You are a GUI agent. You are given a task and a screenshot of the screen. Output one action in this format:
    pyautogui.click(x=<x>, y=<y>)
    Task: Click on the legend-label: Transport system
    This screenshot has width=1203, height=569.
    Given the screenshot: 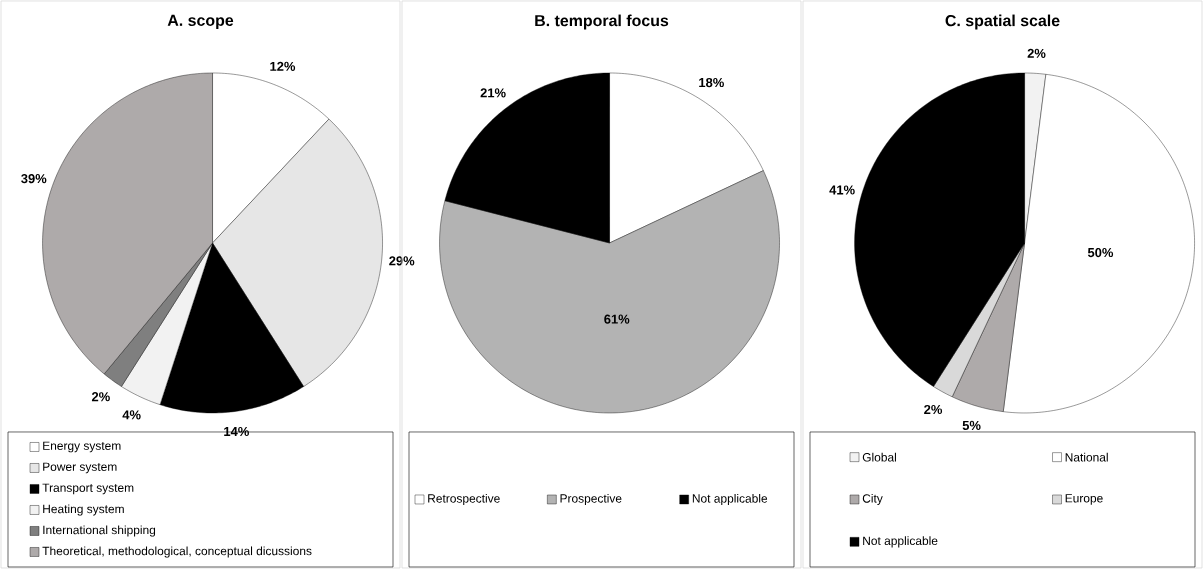 What is the action you would take?
    pyautogui.click(x=88, y=489)
    